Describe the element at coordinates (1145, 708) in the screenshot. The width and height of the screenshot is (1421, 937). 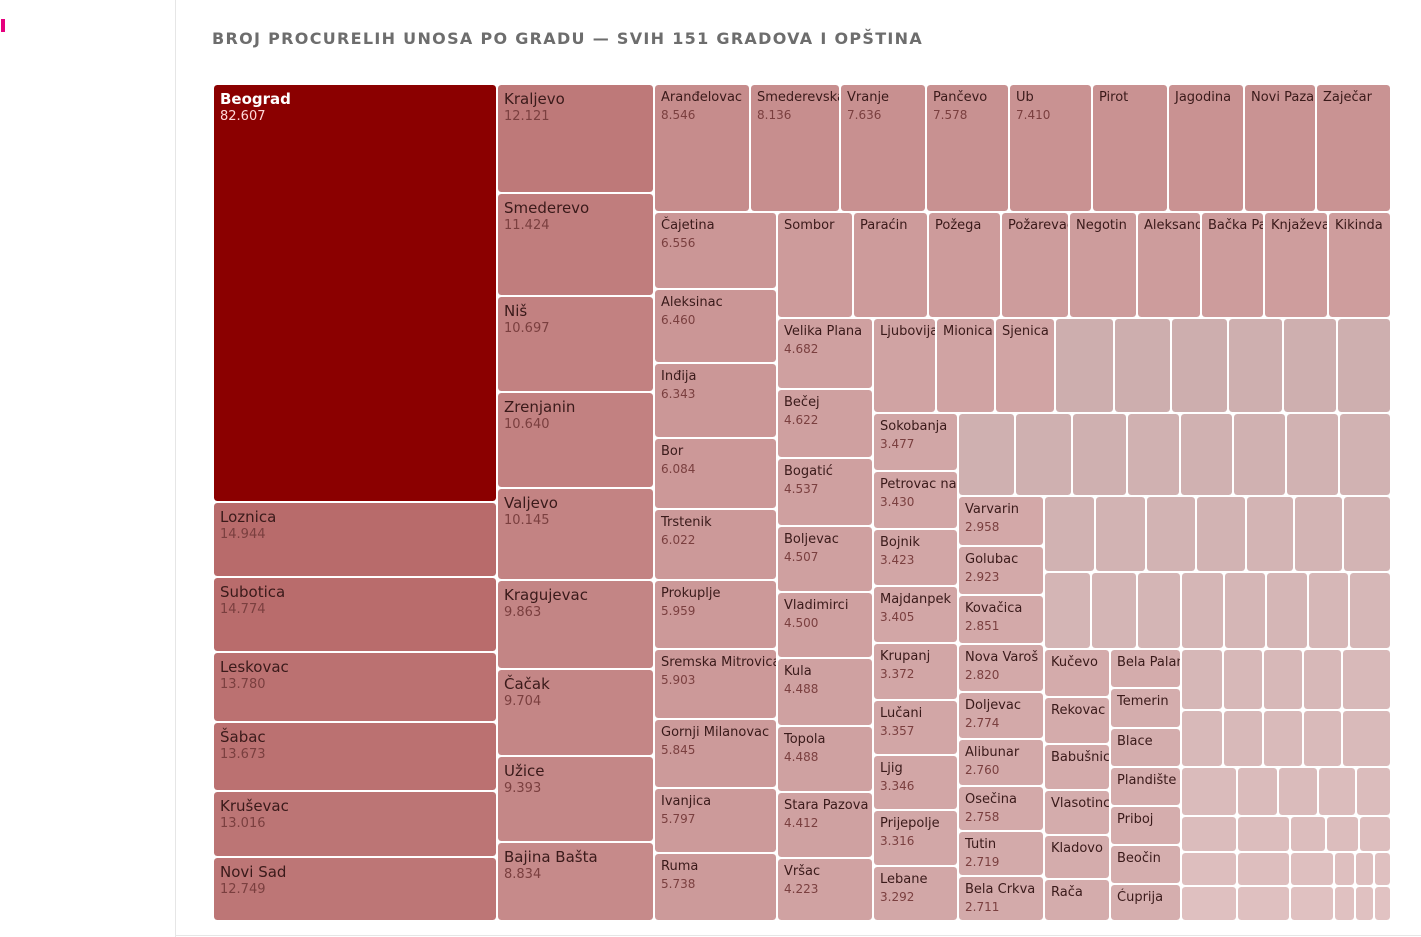
I see `treemap-cell-temerin: Temerin` at that location.